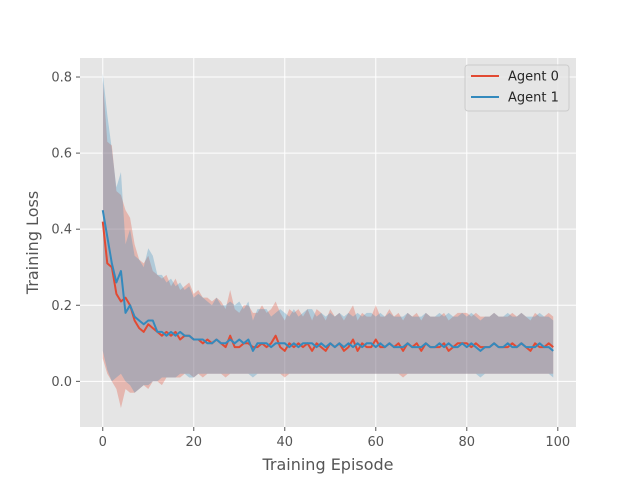 Image resolution: width=640 pixels, height=480 pixels. Describe the element at coordinates (61, 230) in the screenshot. I see `y-tick-label: 0.4` at that location.